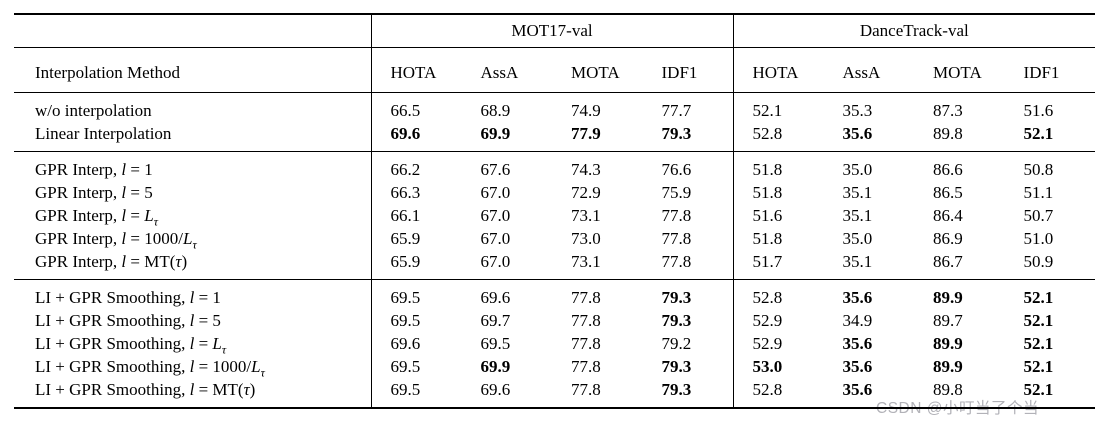 Image resolution: width=1113 pixels, height=425 pixels. What do you see at coordinates (857, 110) in the screenshot?
I see `metric-value: 35.3` at bounding box center [857, 110].